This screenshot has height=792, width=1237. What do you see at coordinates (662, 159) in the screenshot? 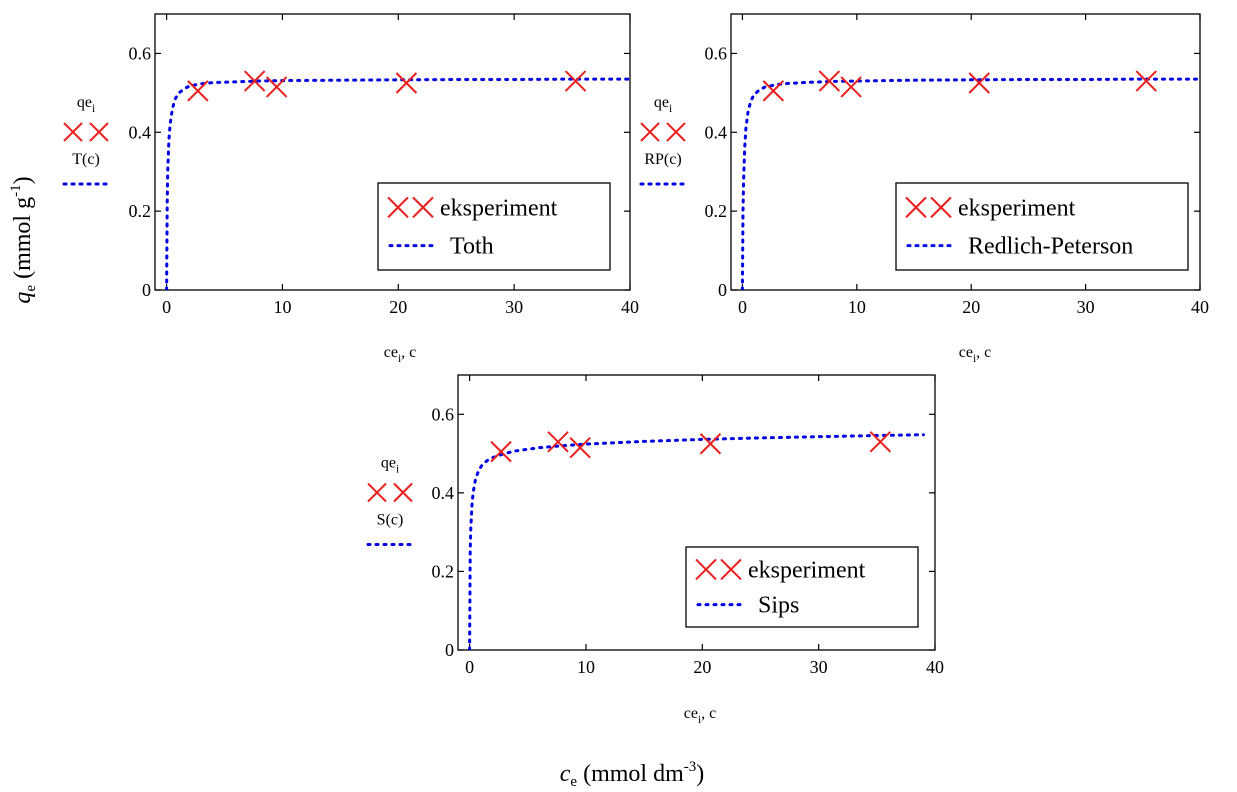
I see `y-label-model: RP(c)` at bounding box center [662, 159].